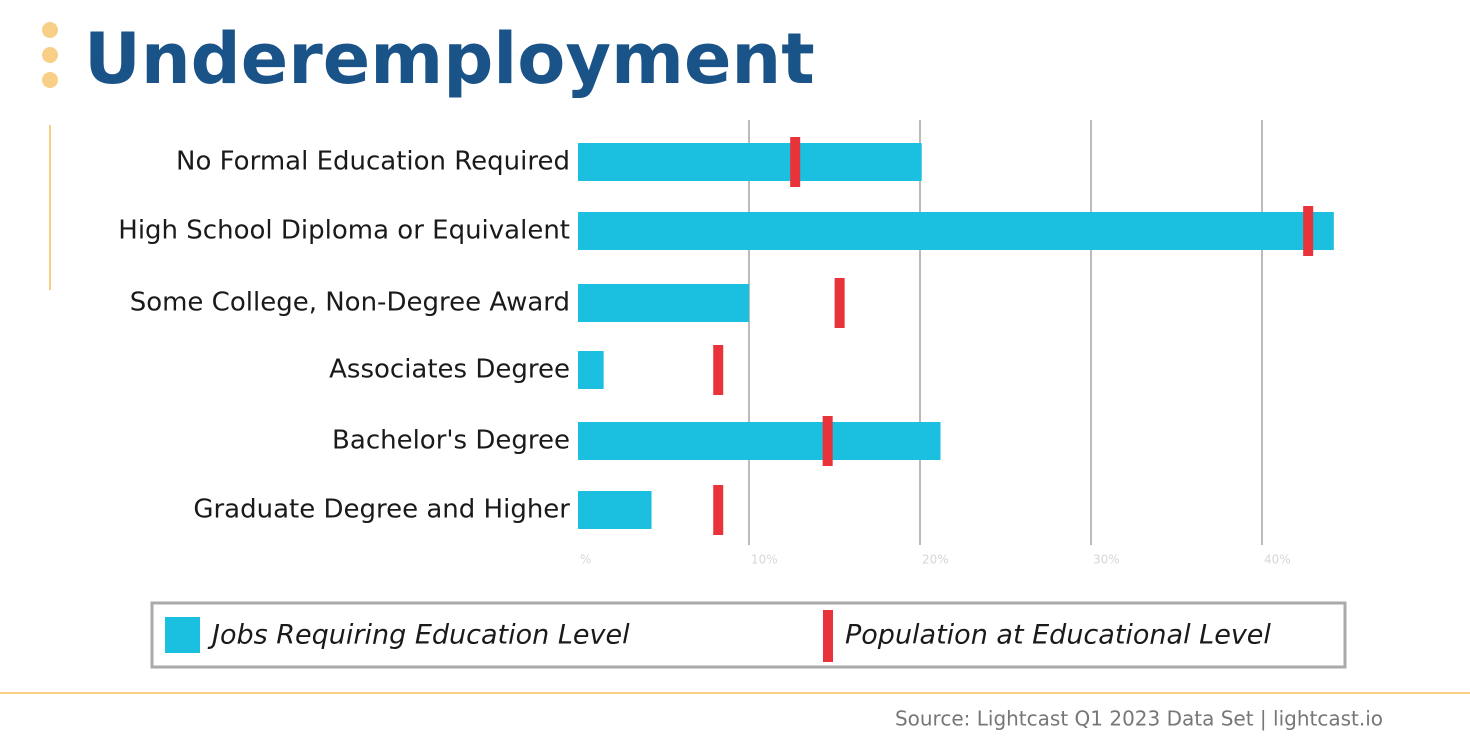  I want to click on x-tick-label: 20%, so click(935, 560).